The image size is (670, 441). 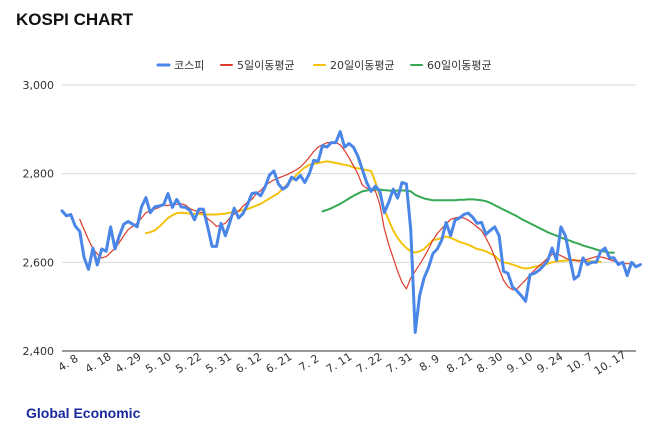 I want to click on x-tick-label: 9. 10, so click(x=519, y=363).